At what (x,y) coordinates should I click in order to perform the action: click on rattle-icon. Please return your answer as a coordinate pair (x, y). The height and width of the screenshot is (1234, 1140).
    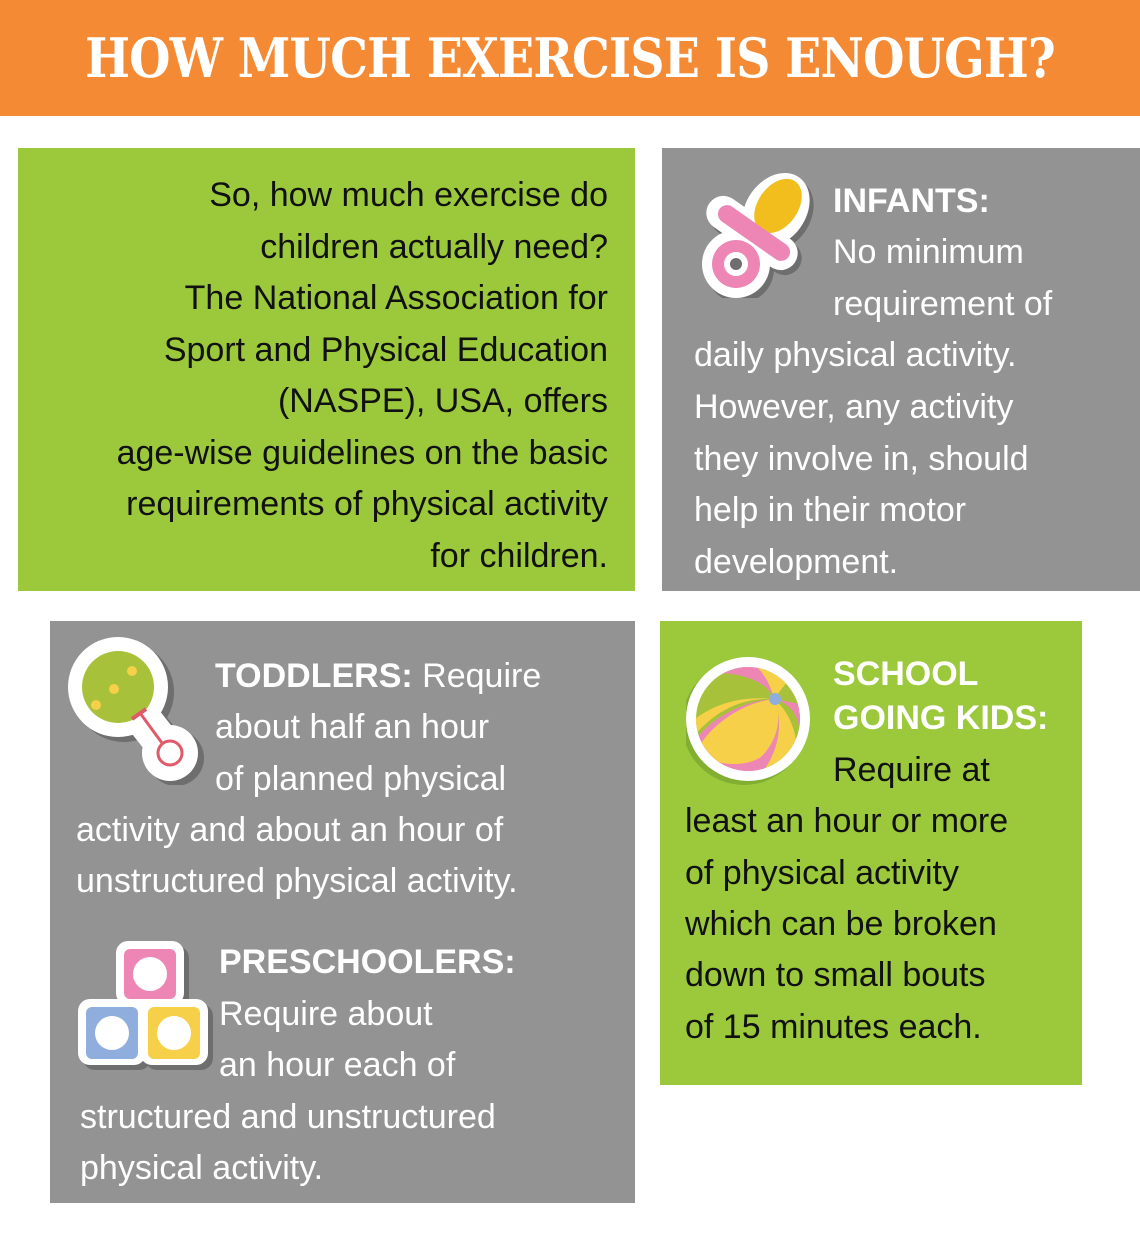
    Looking at the image, I should click on (136, 711).